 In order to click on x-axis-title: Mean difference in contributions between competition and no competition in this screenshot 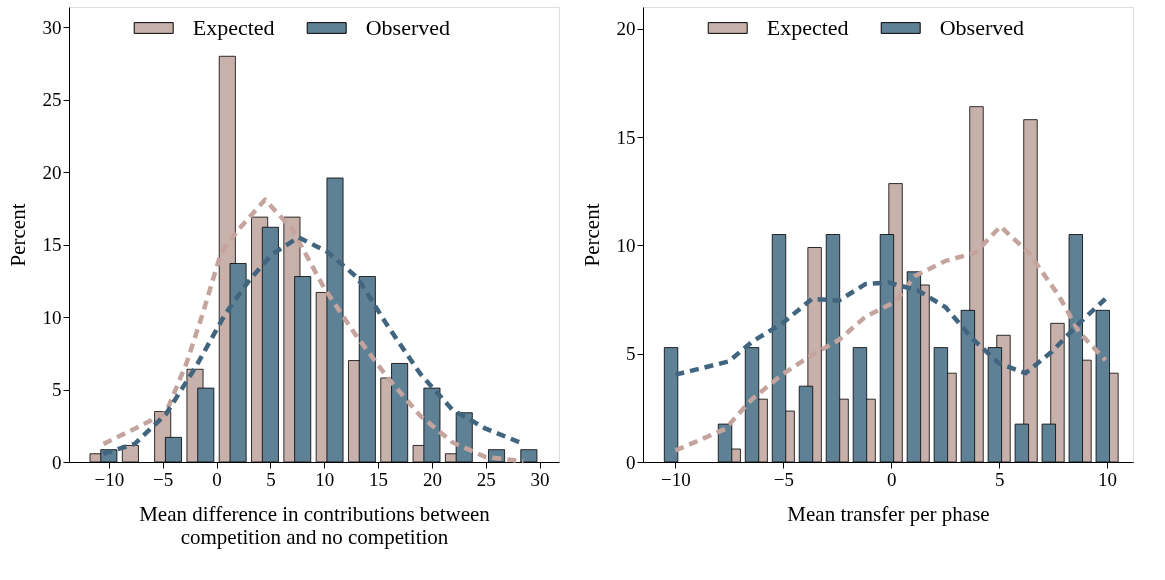, I will do `click(315, 525)`.